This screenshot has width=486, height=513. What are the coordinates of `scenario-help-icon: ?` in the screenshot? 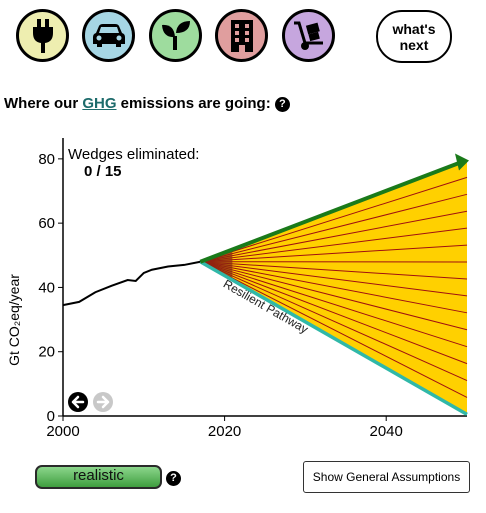 It's located at (173, 478).